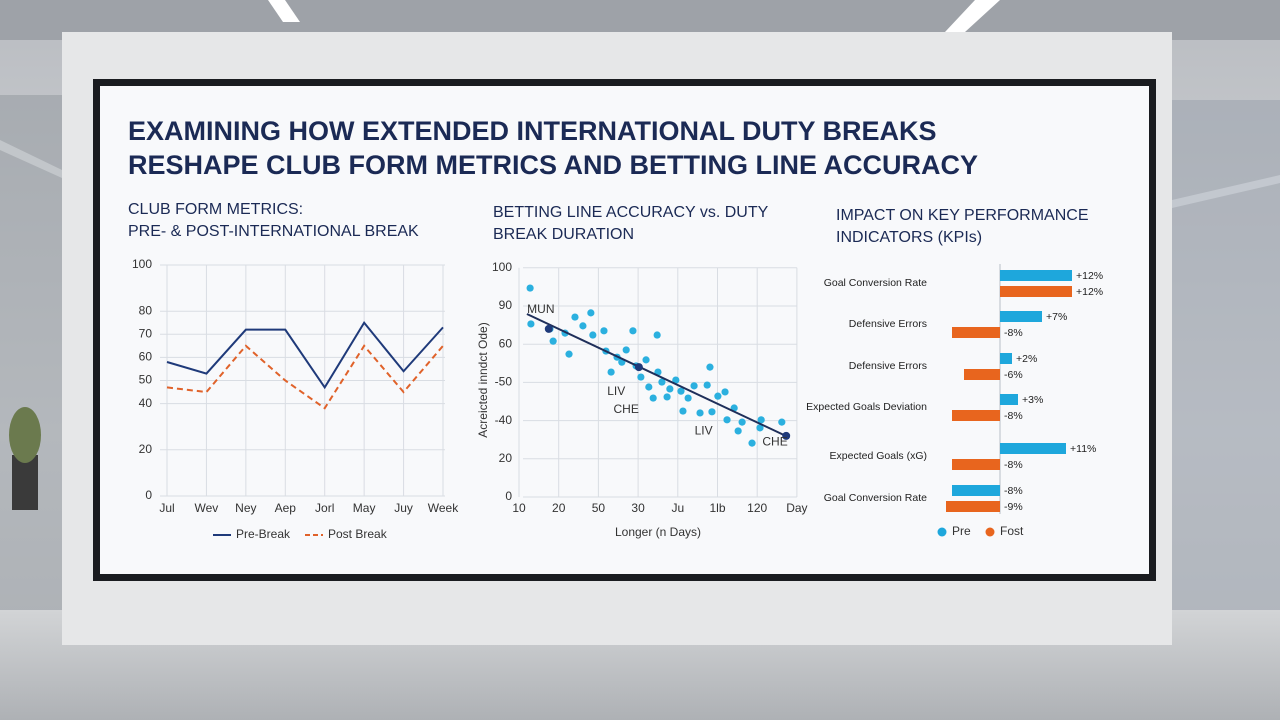 This screenshot has width=1280, height=720. I want to click on y-tick-label: 70, so click(146, 333).